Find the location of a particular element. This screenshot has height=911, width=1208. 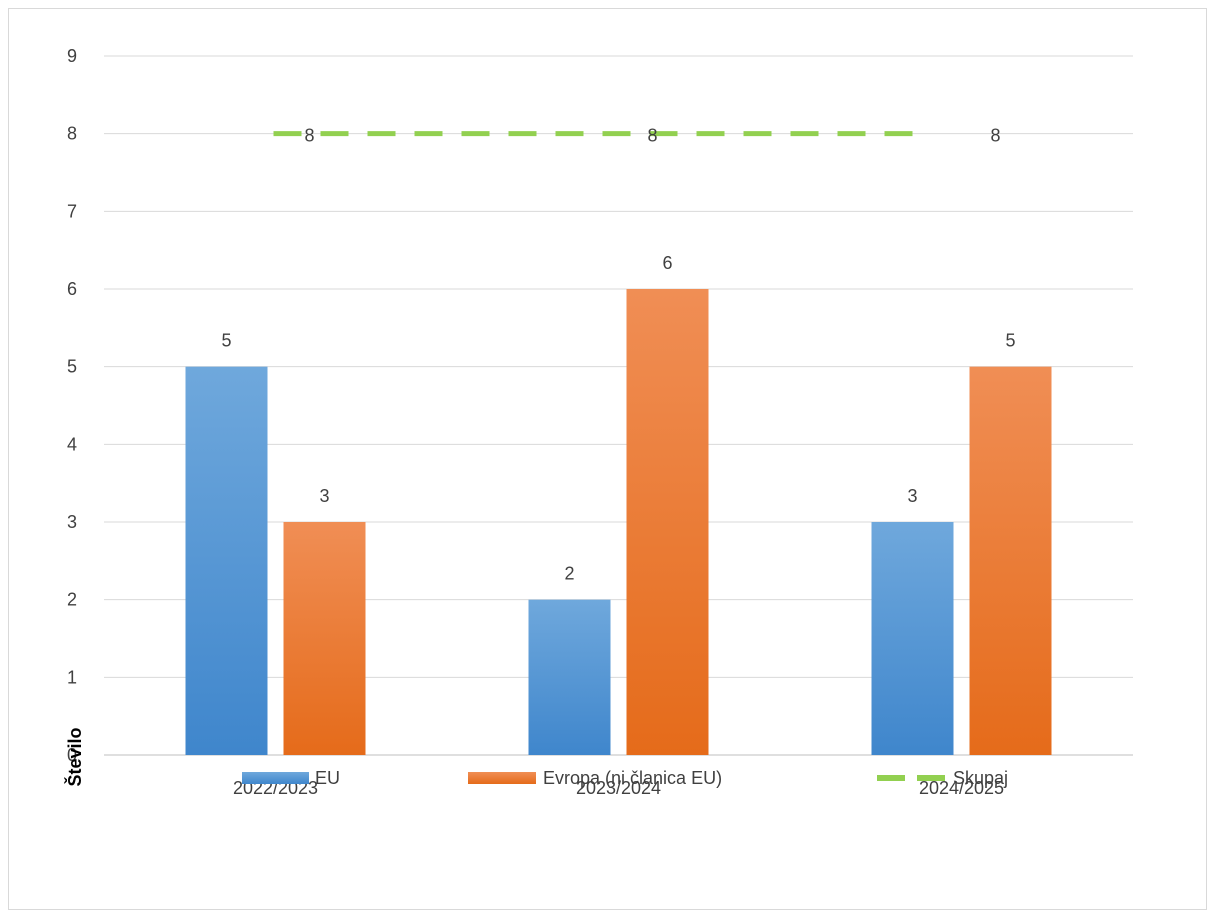

data-label-evropa-2: 5 is located at coordinates (1010, 341).